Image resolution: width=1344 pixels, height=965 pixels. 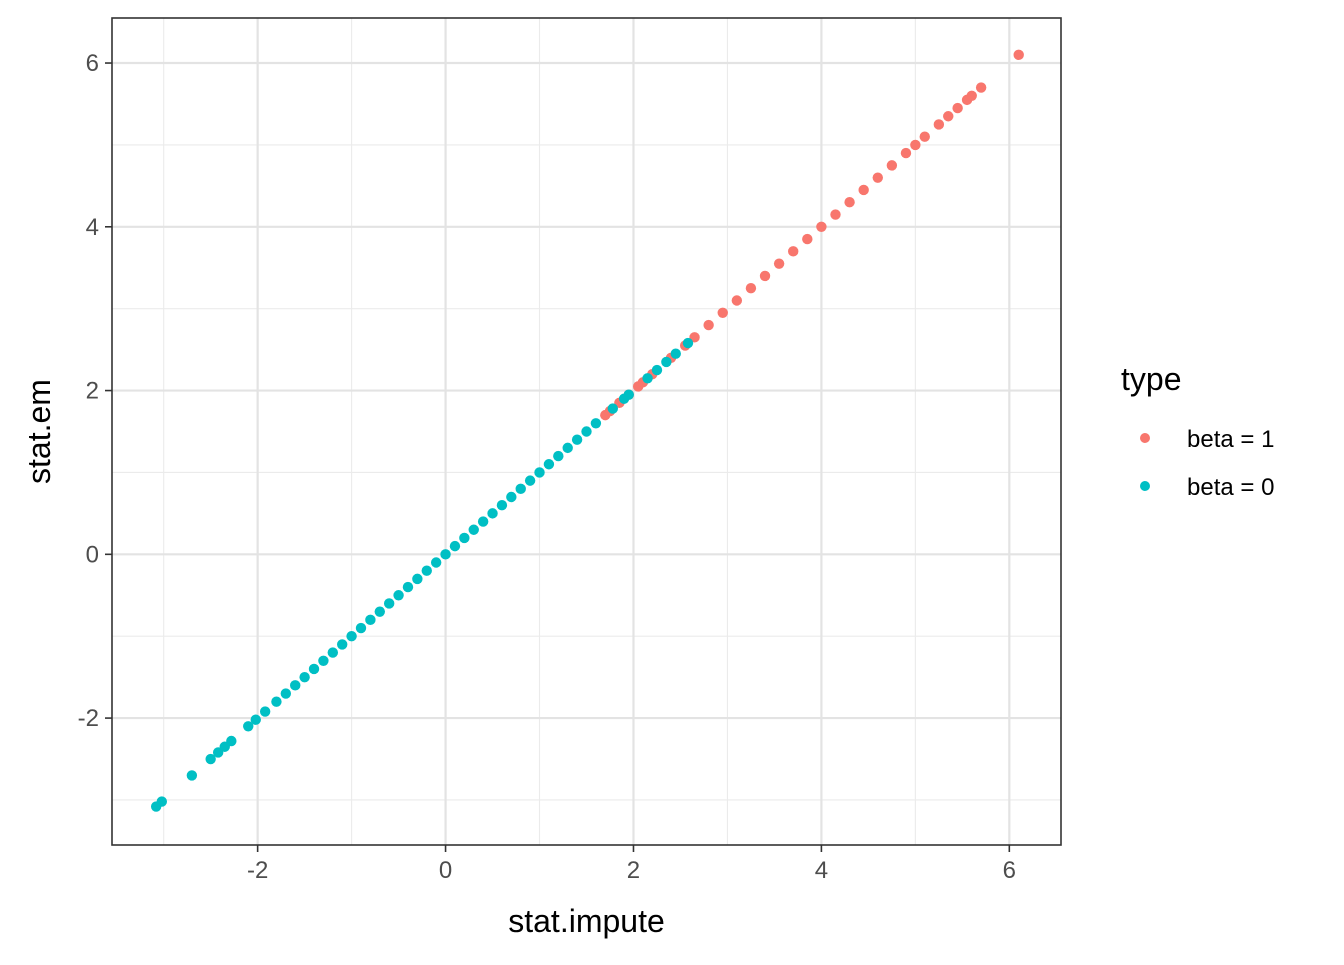 What do you see at coordinates (92, 63) in the screenshot?
I see `y-tick-label: 6` at bounding box center [92, 63].